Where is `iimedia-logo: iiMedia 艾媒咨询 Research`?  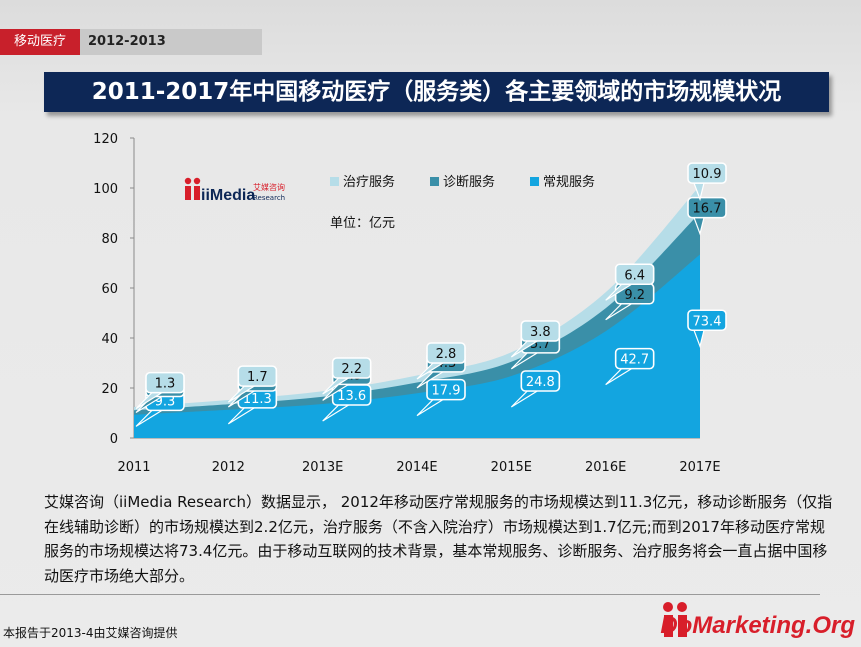
iimedia-logo: iiMedia 艾媒咨询 Research is located at coordinates (234, 190).